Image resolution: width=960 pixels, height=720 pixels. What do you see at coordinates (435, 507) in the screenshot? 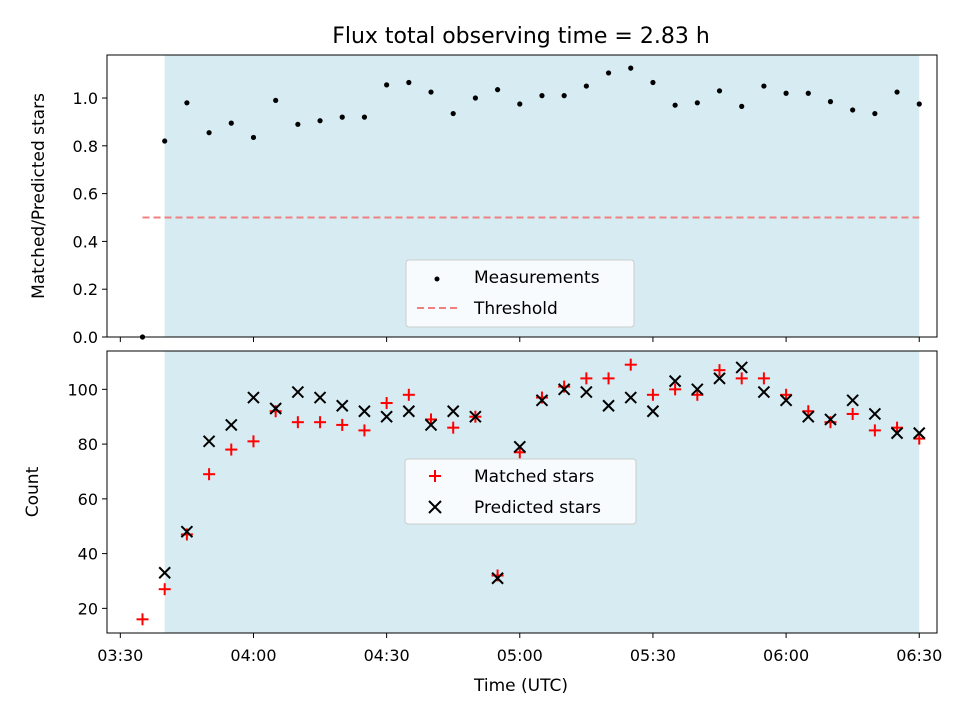
I see `legend-marker-predicted-stars` at bounding box center [435, 507].